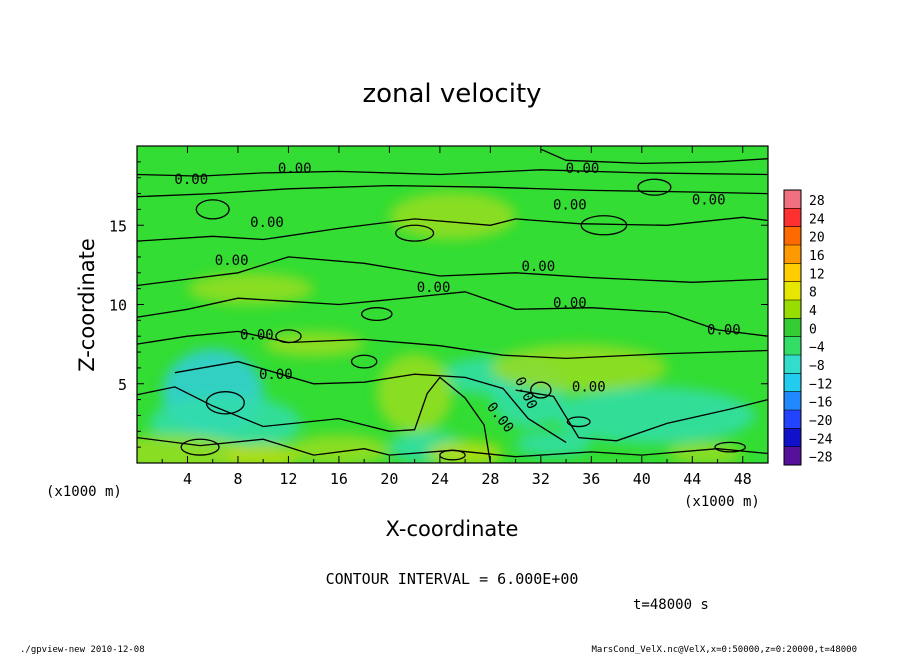 Image resolution: width=904 pixels, height=654 pixels. I want to click on x-tick-label: 12, so click(288, 479).